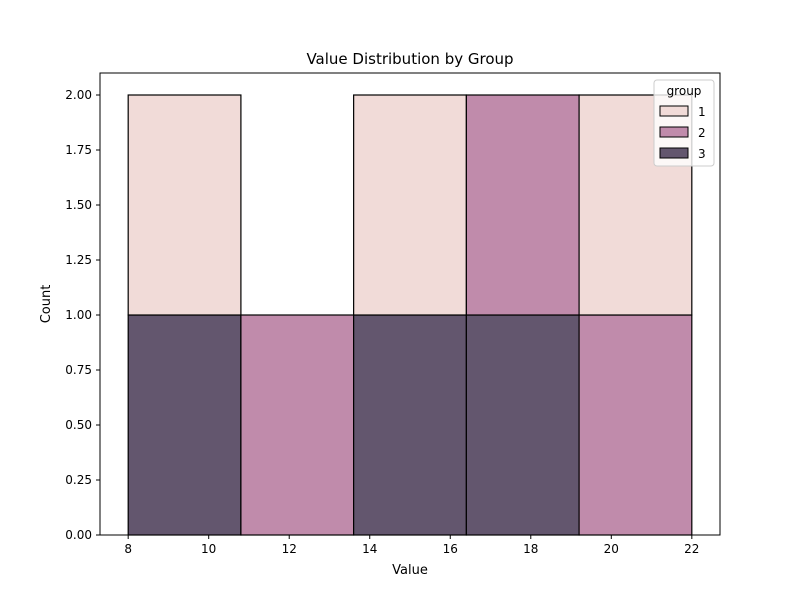  I want to click on y-tick-label: 2.00, so click(78, 95).